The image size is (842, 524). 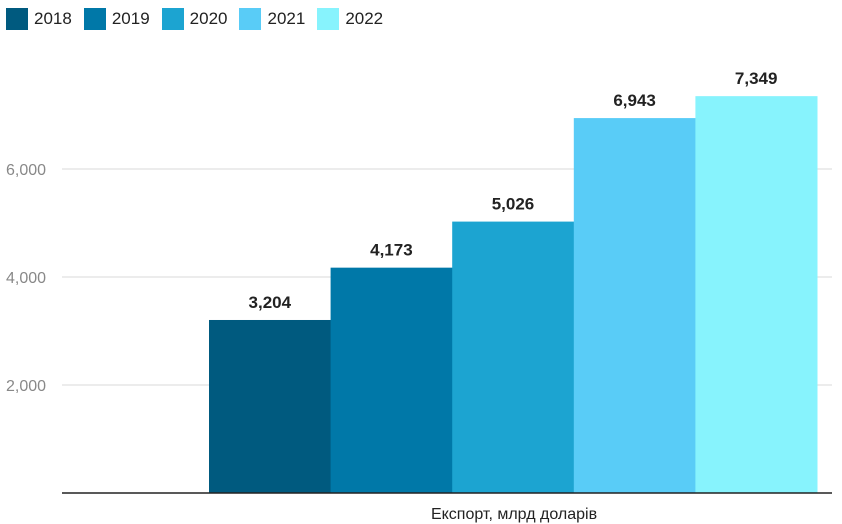 I want to click on x-axis-label: Експорт, млрд доларів, so click(x=514, y=514).